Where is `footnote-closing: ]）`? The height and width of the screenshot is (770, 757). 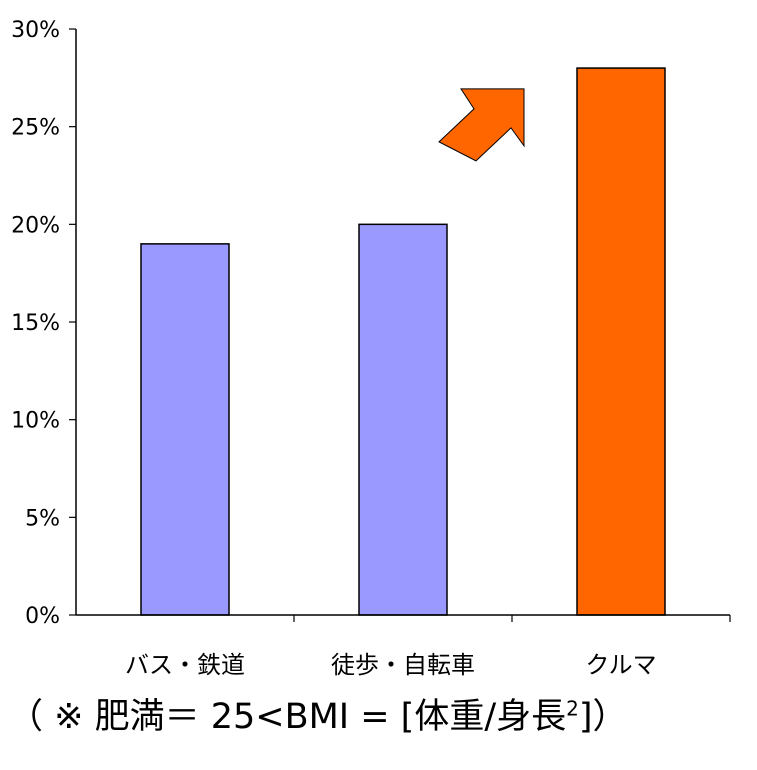
footnote-closing: ]） is located at coordinates (603, 717).